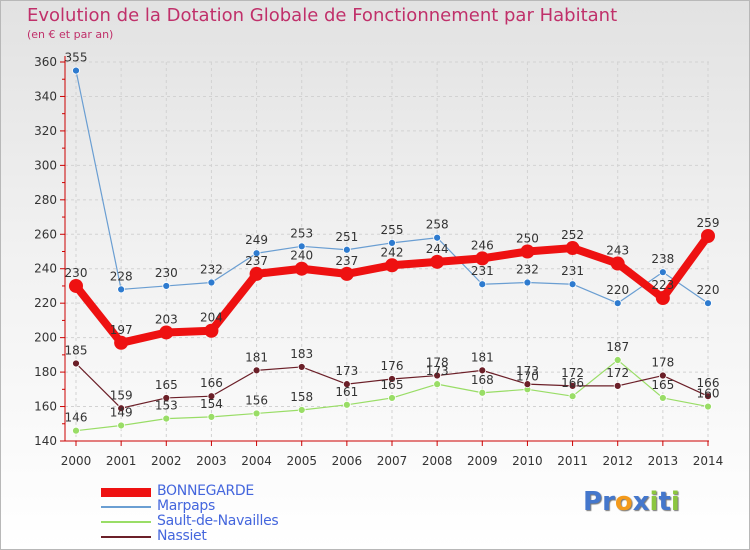 This screenshot has height=550, width=750. Describe the element at coordinates (76, 418) in the screenshot. I see `data-label-sault-de-navailles: 146` at that location.